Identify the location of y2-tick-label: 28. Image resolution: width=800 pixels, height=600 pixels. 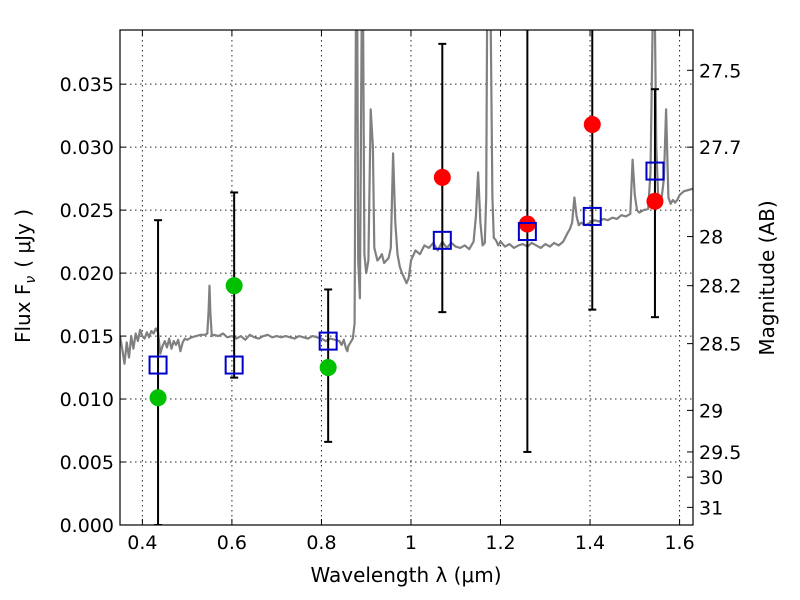
(711, 238).